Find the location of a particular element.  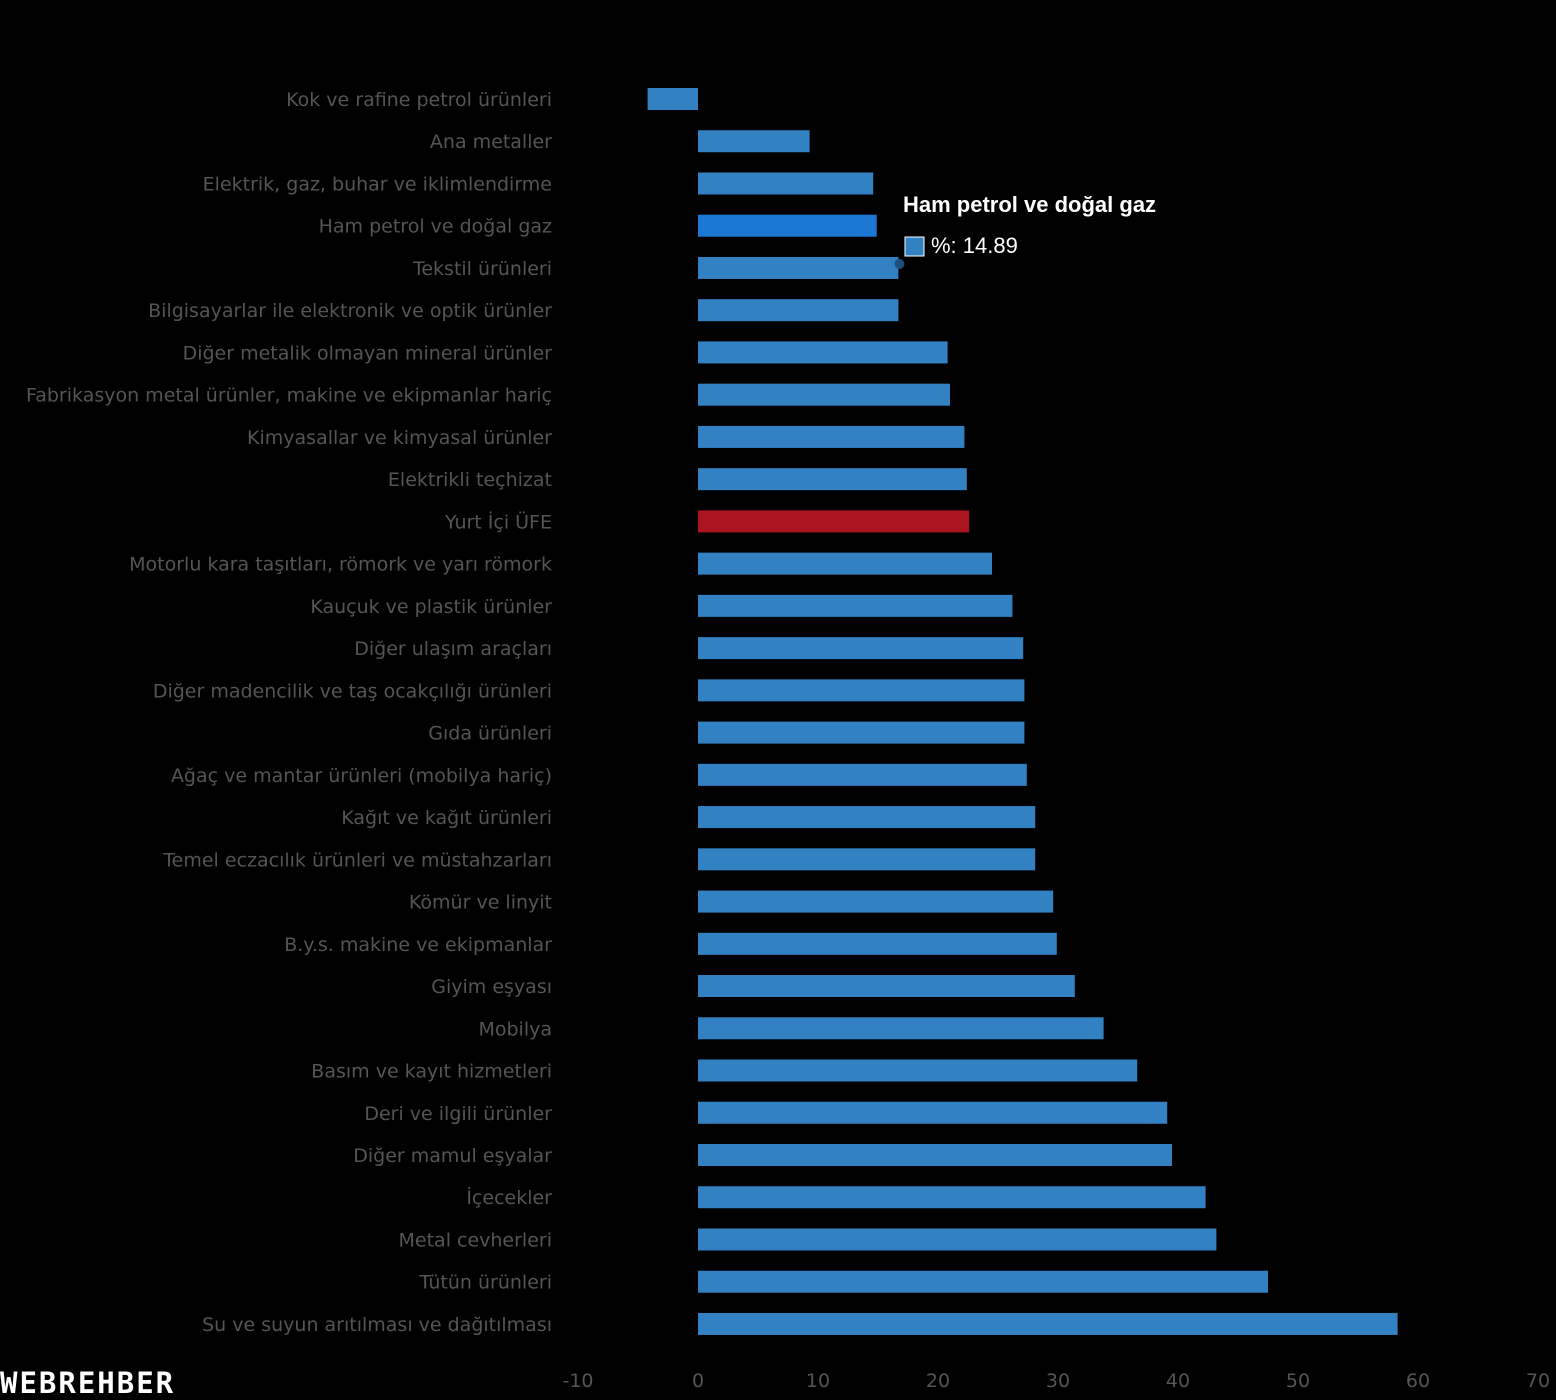

category-label: Tekstil ürünleri is located at coordinates (482, 269).